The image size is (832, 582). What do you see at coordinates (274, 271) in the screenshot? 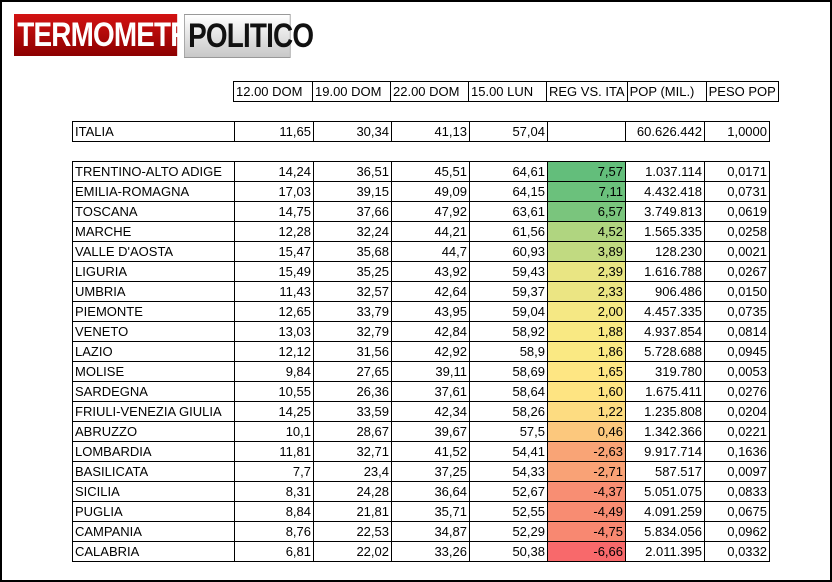
I see `region-12: 15,49` at bounding box center [274, 271].